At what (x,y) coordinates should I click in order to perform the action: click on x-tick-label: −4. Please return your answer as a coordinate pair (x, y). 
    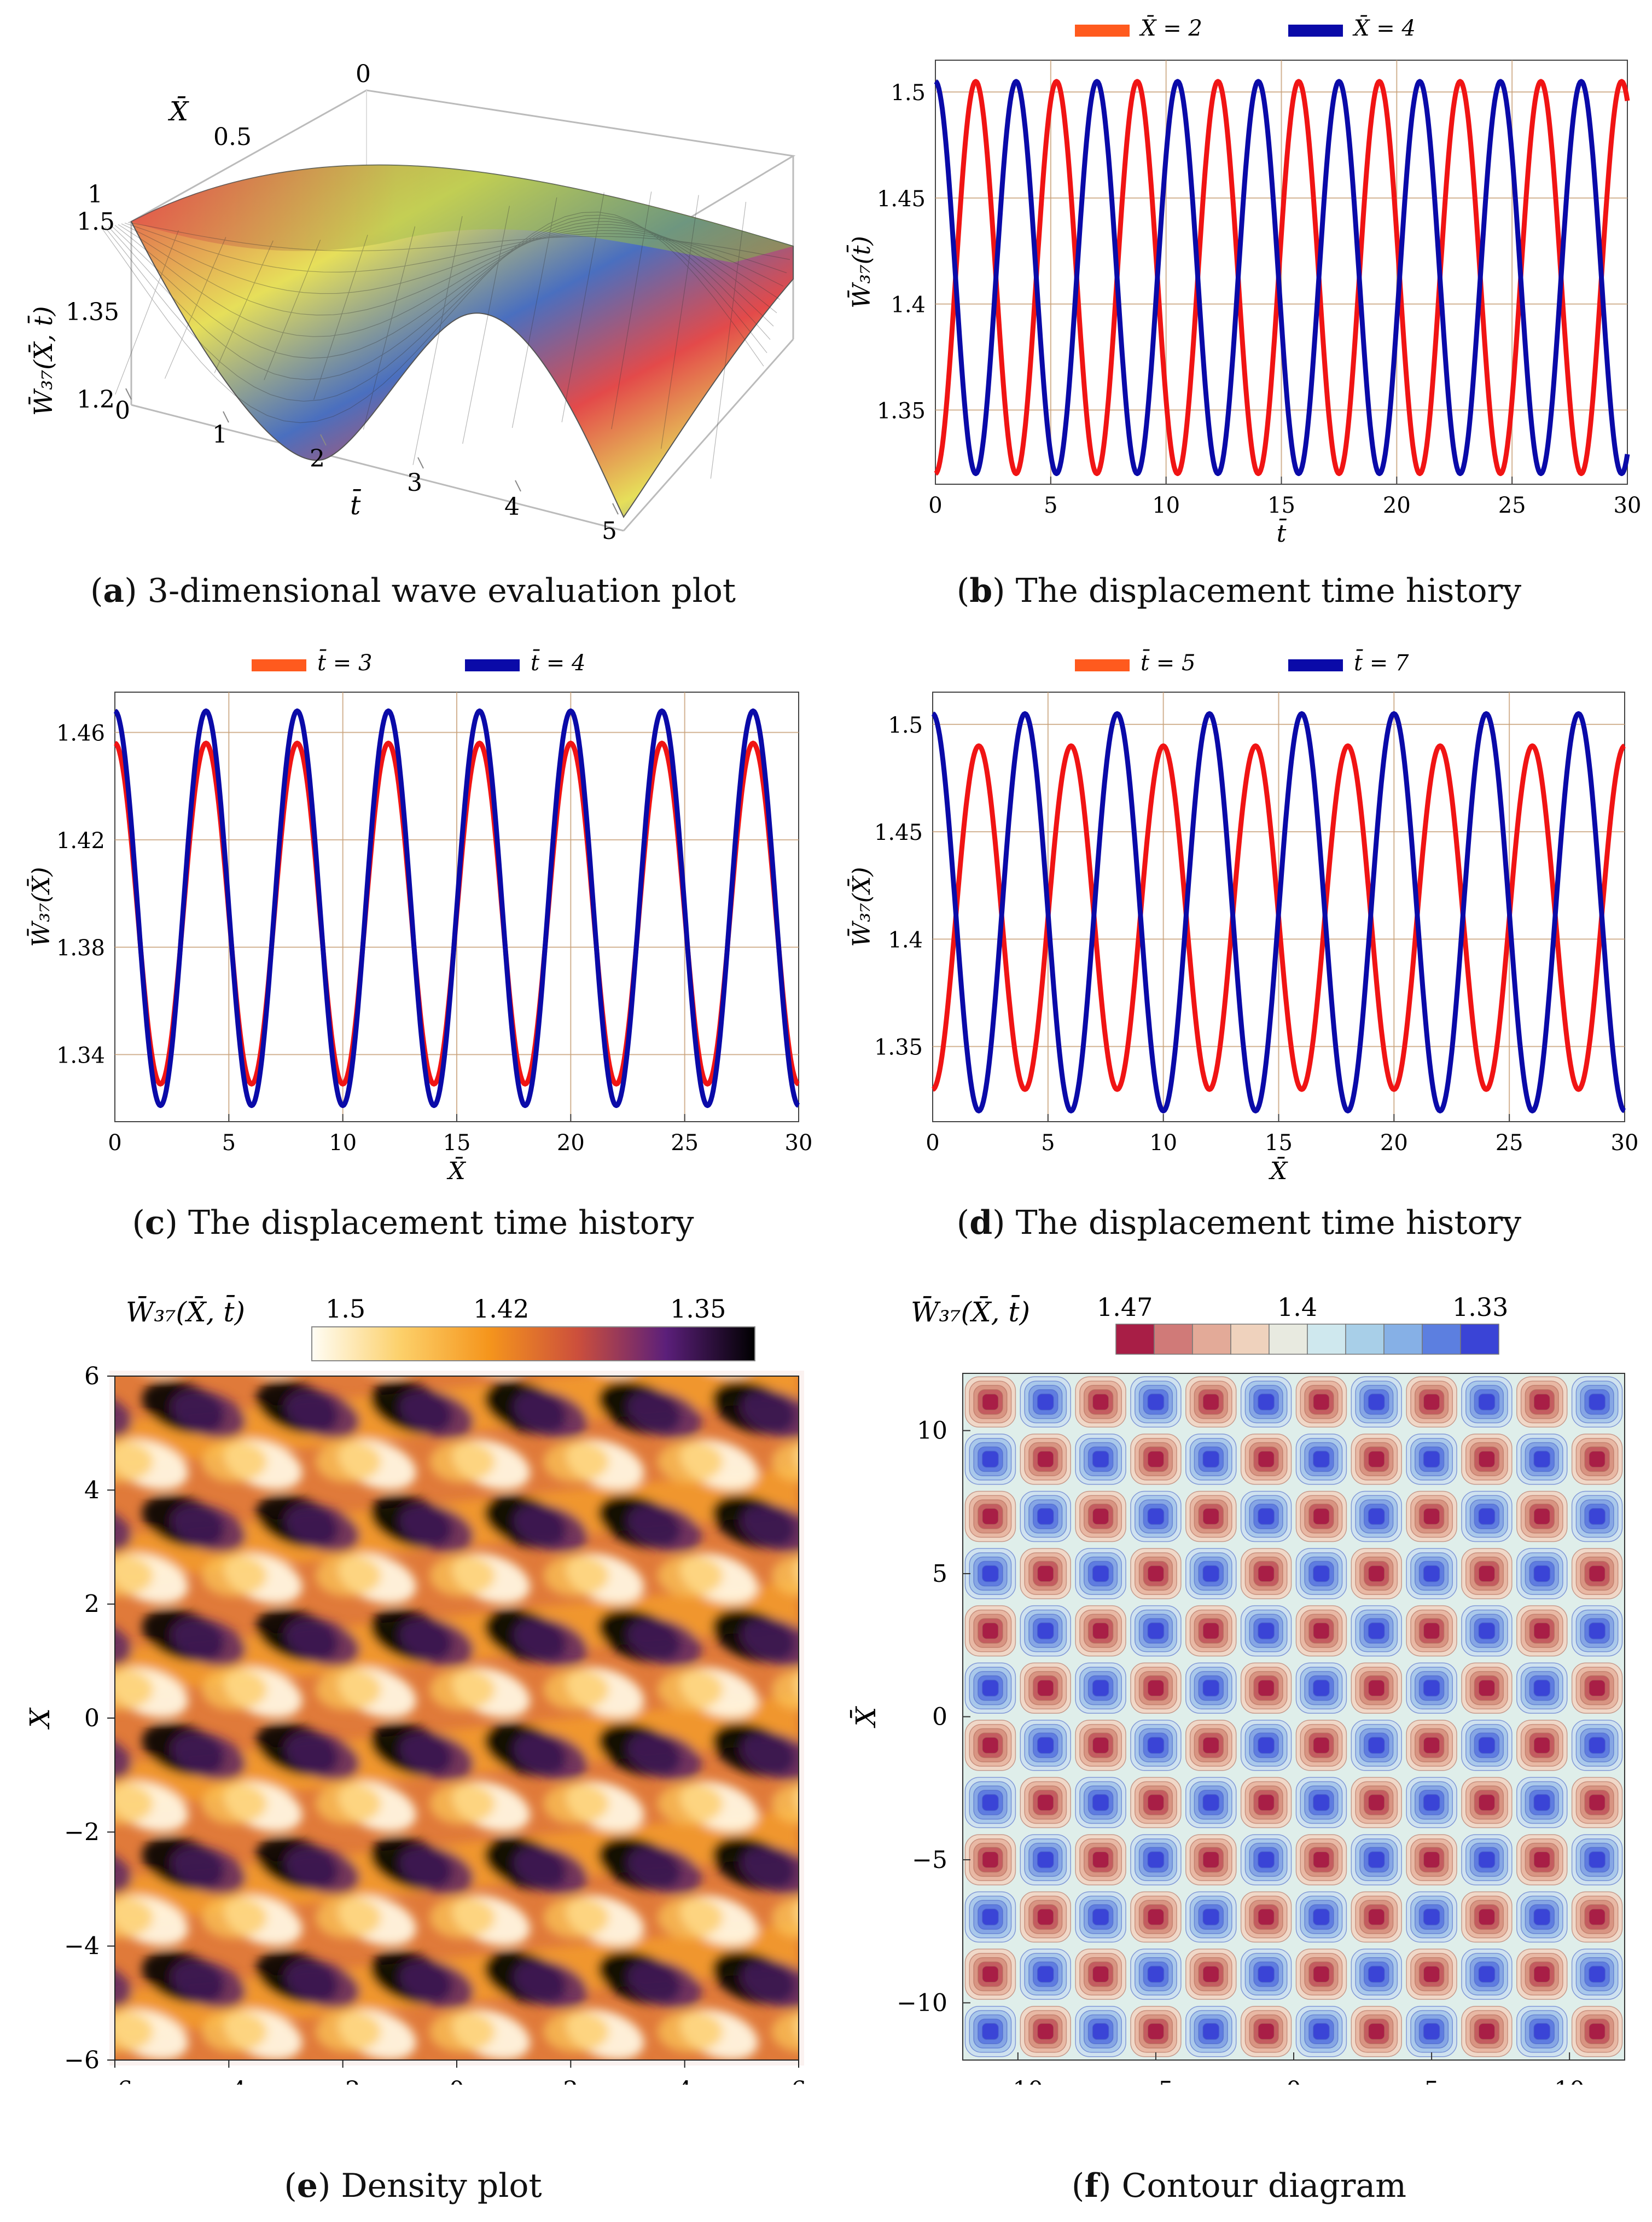
    Looking at the image, I should click on (229, 2080).